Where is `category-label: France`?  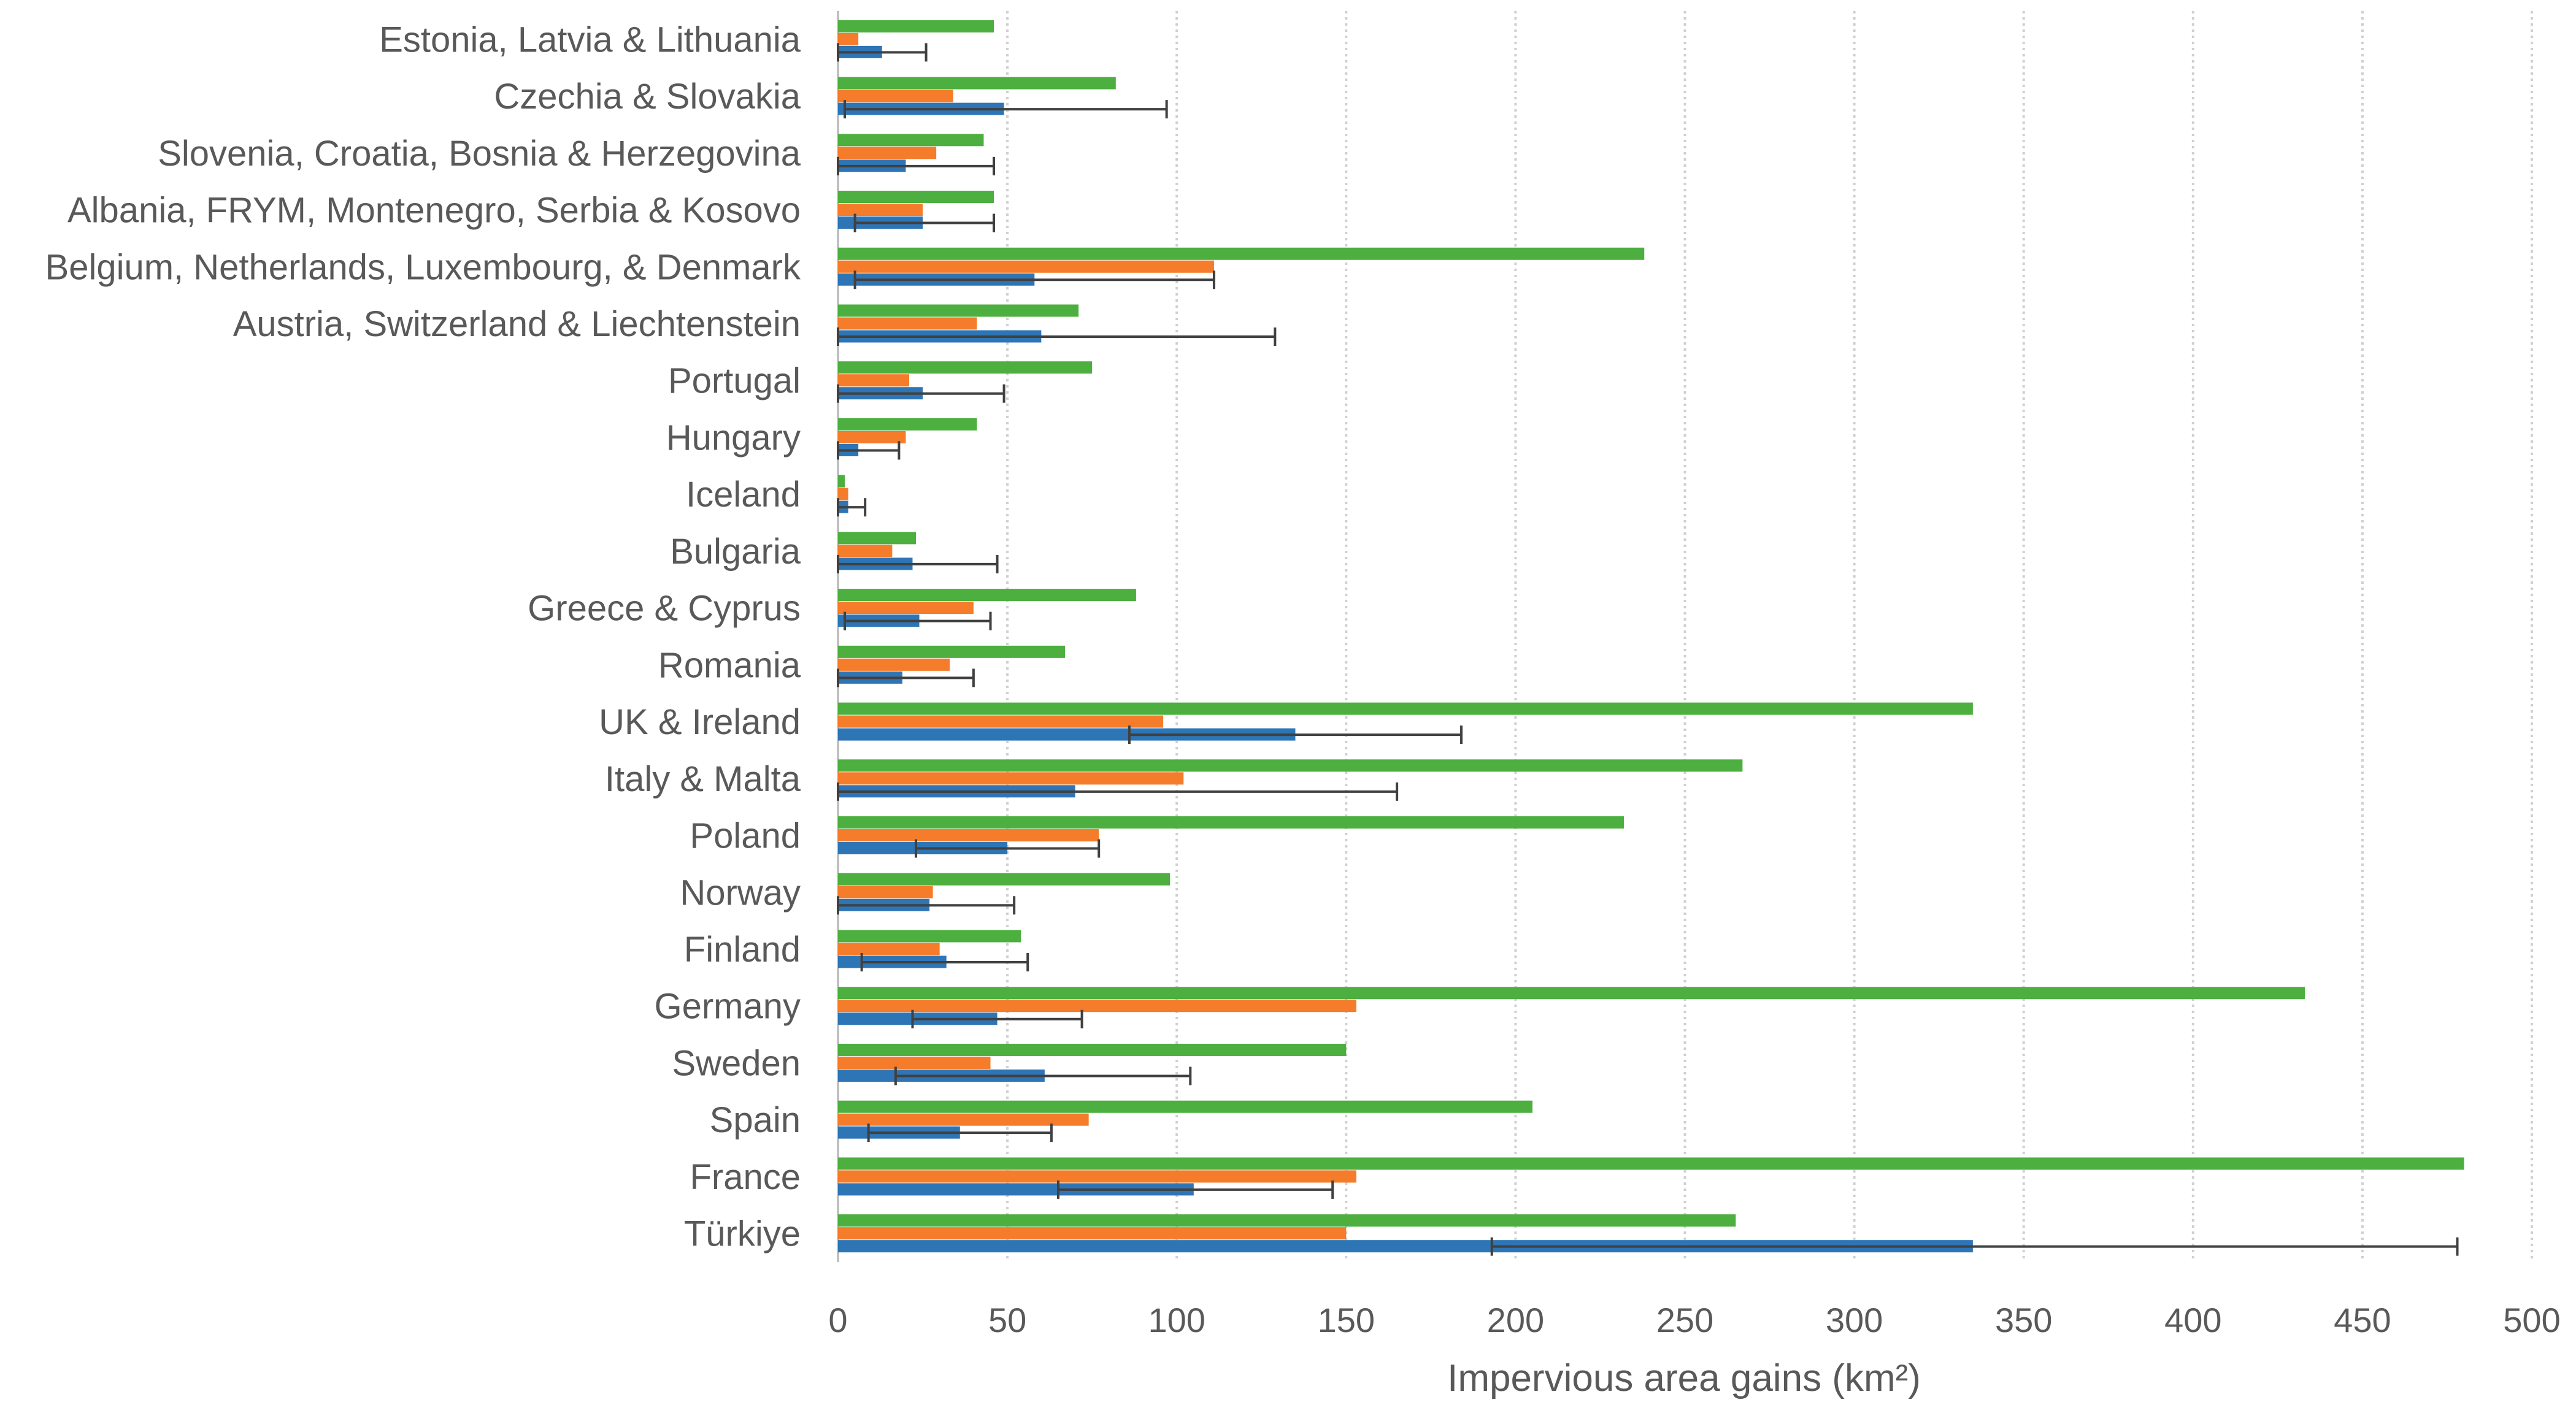
category-label: France is located at coordinates (745, 1177).